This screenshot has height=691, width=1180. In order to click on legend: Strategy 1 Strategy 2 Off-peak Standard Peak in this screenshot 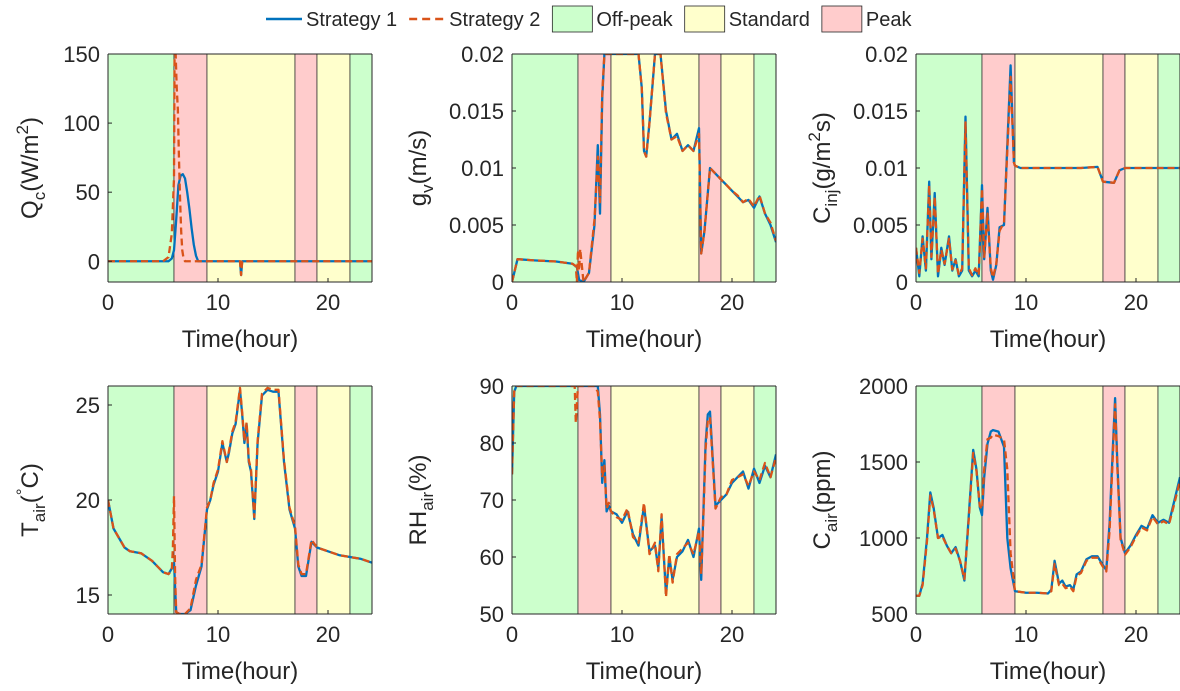, I will do `click(589, 19)`.